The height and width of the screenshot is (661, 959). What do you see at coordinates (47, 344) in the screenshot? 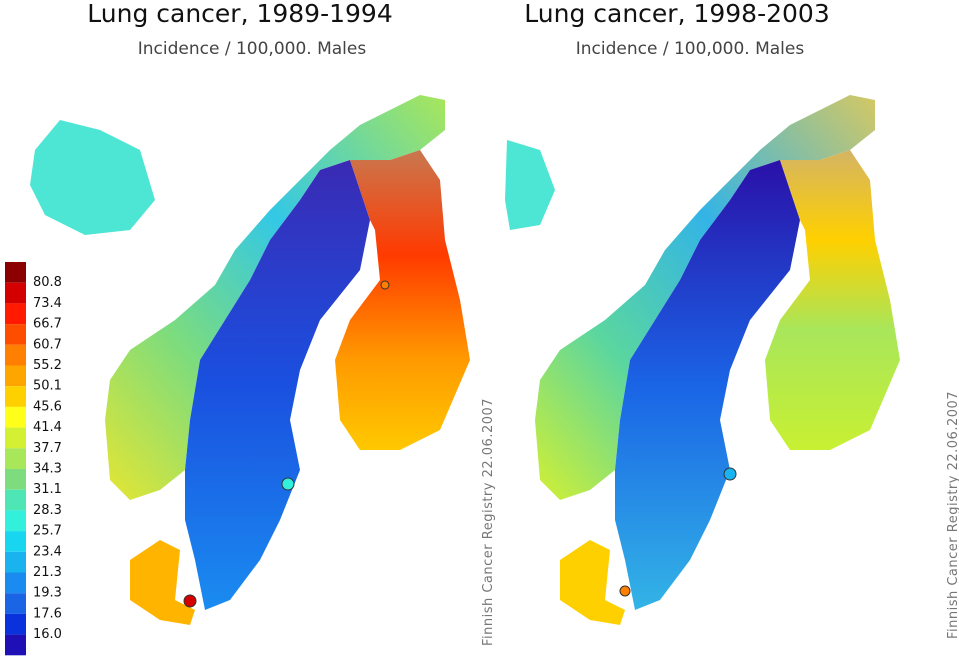
I see `legend-label: 60.7` at bounding box center [47, 344].